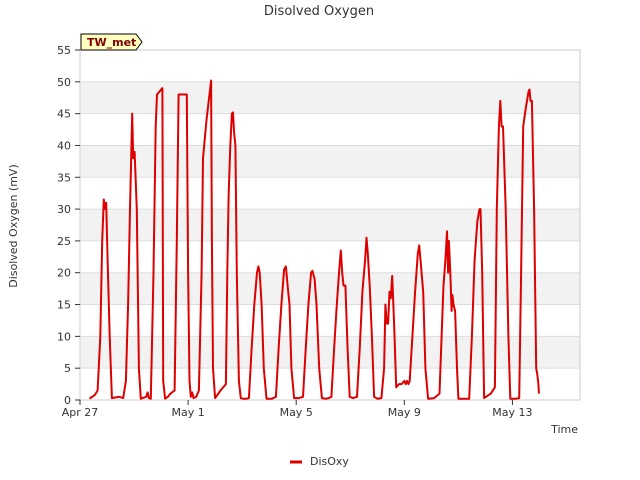  I want to click on y-tick-label-0: 0, so click(67, 400).